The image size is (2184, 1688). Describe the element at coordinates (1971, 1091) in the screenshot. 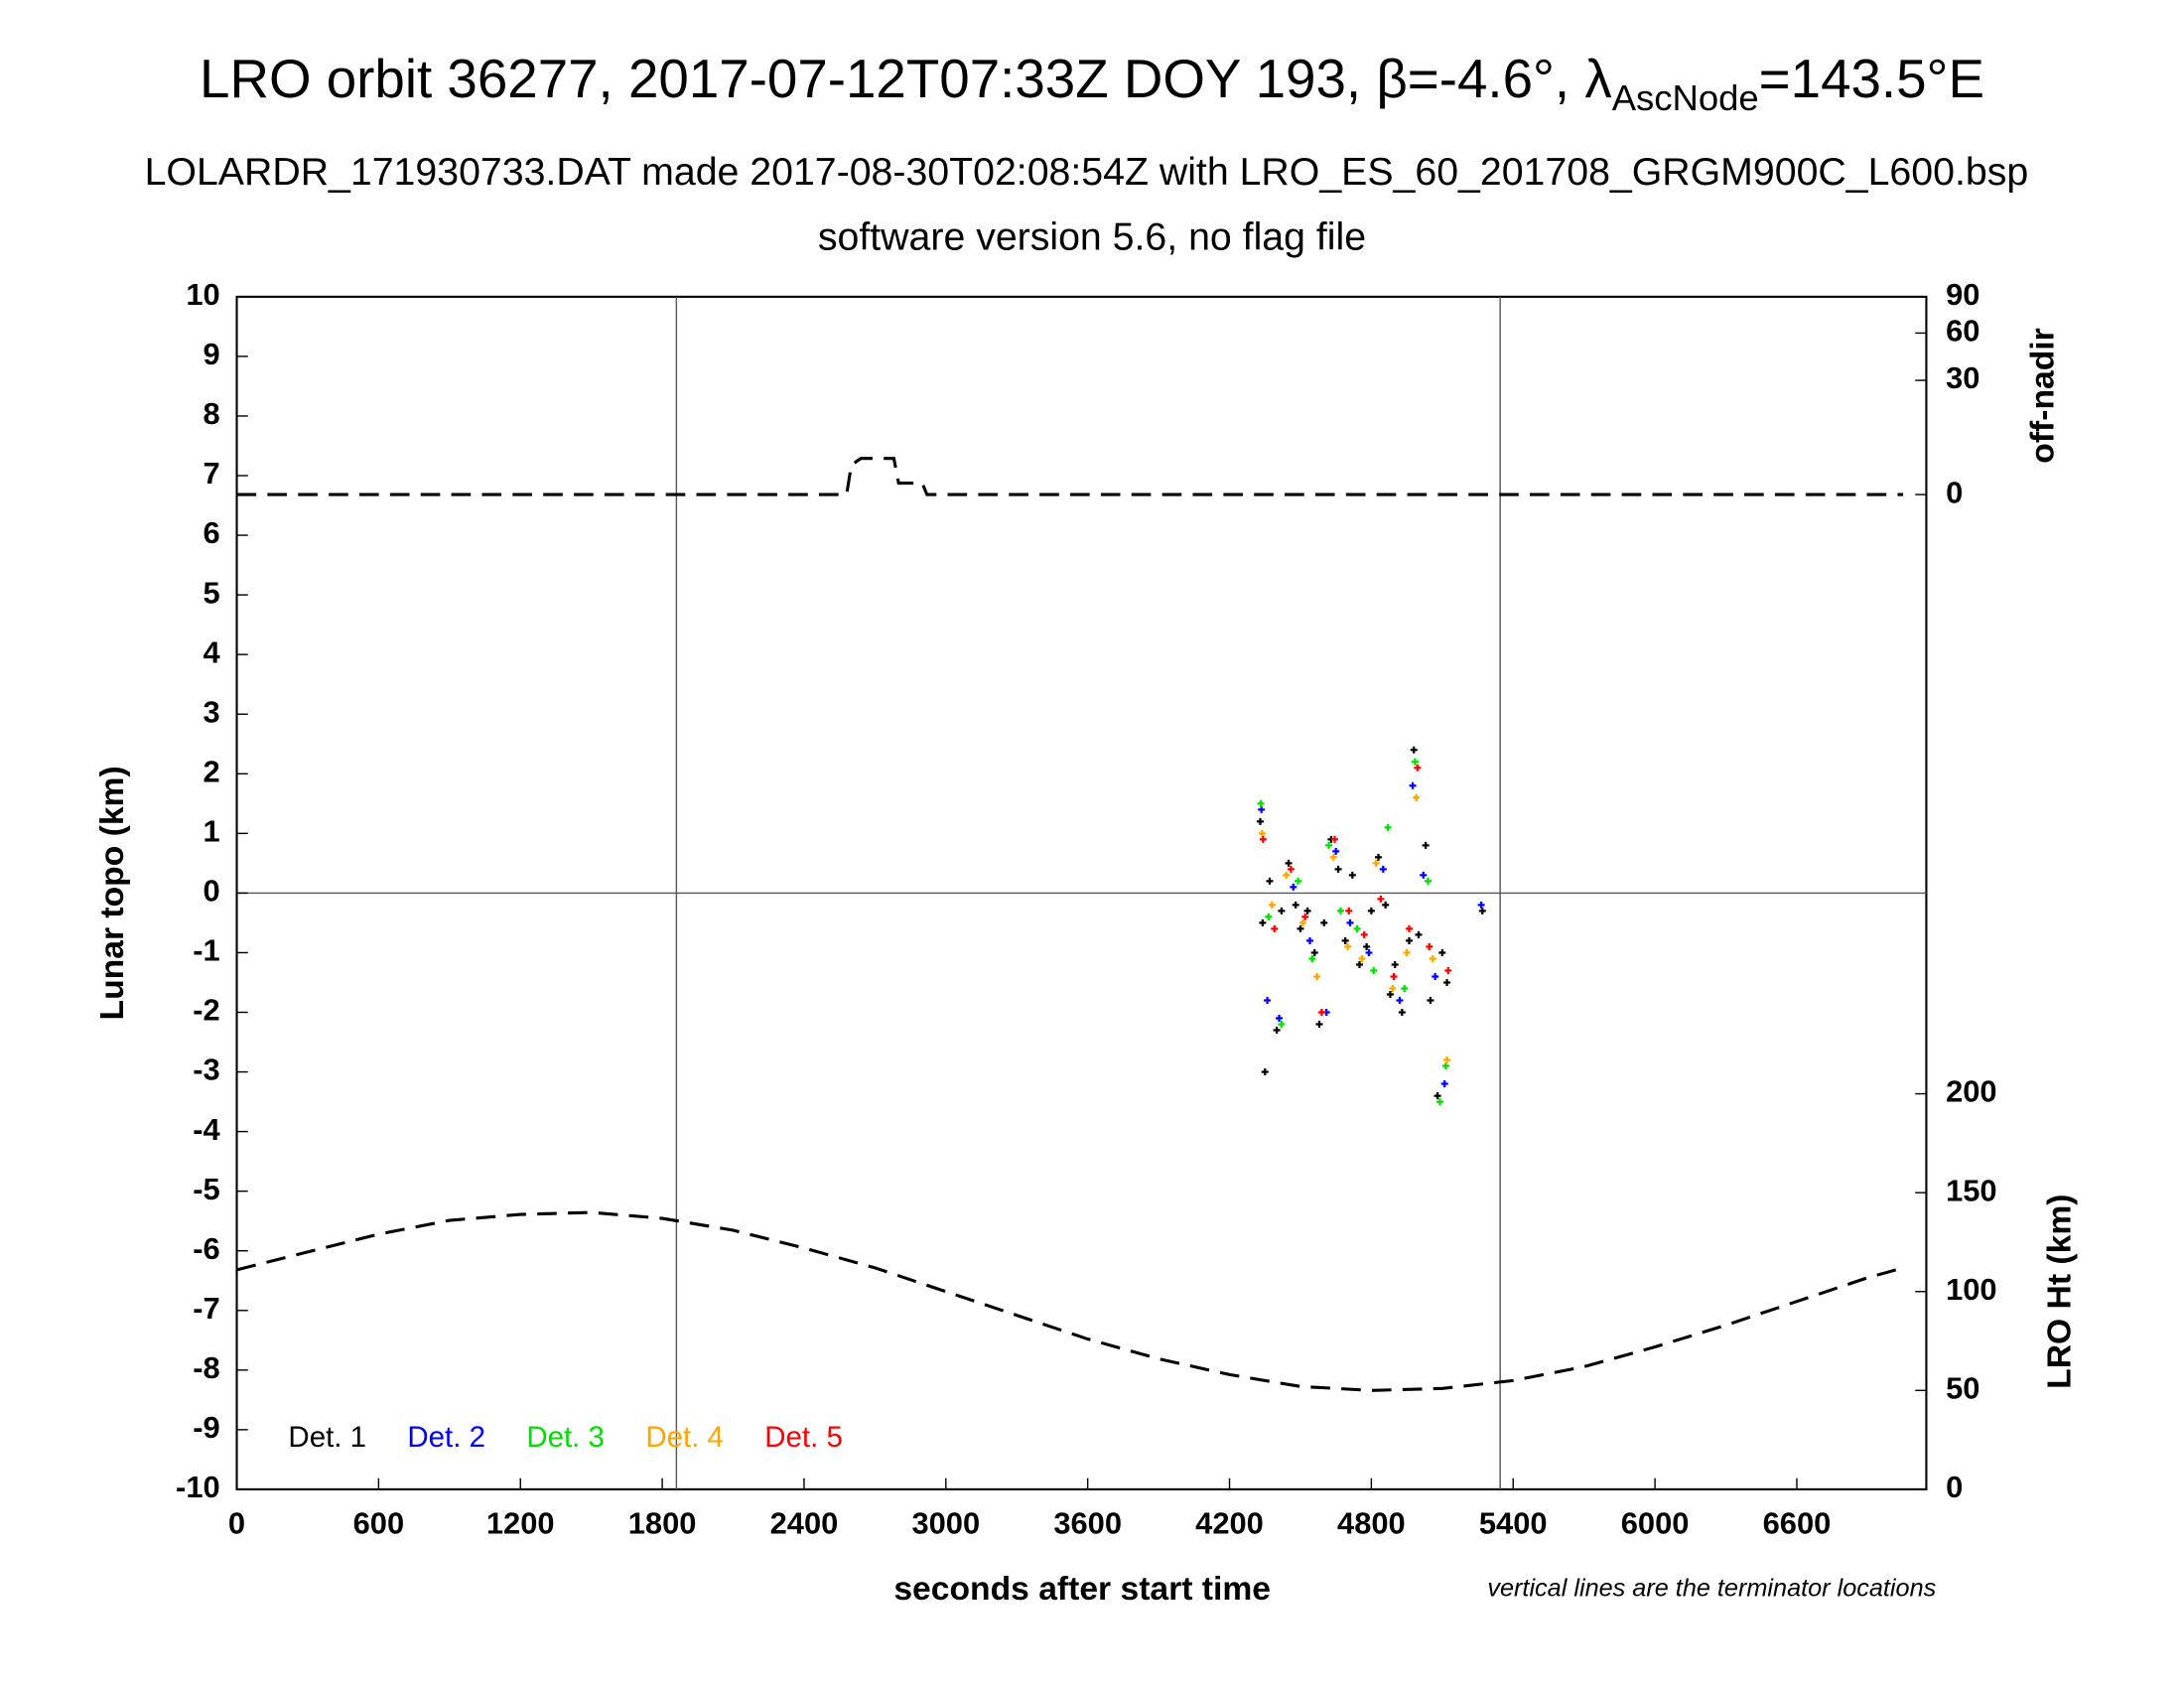

I see `y3-tick-label: 200` at that location.